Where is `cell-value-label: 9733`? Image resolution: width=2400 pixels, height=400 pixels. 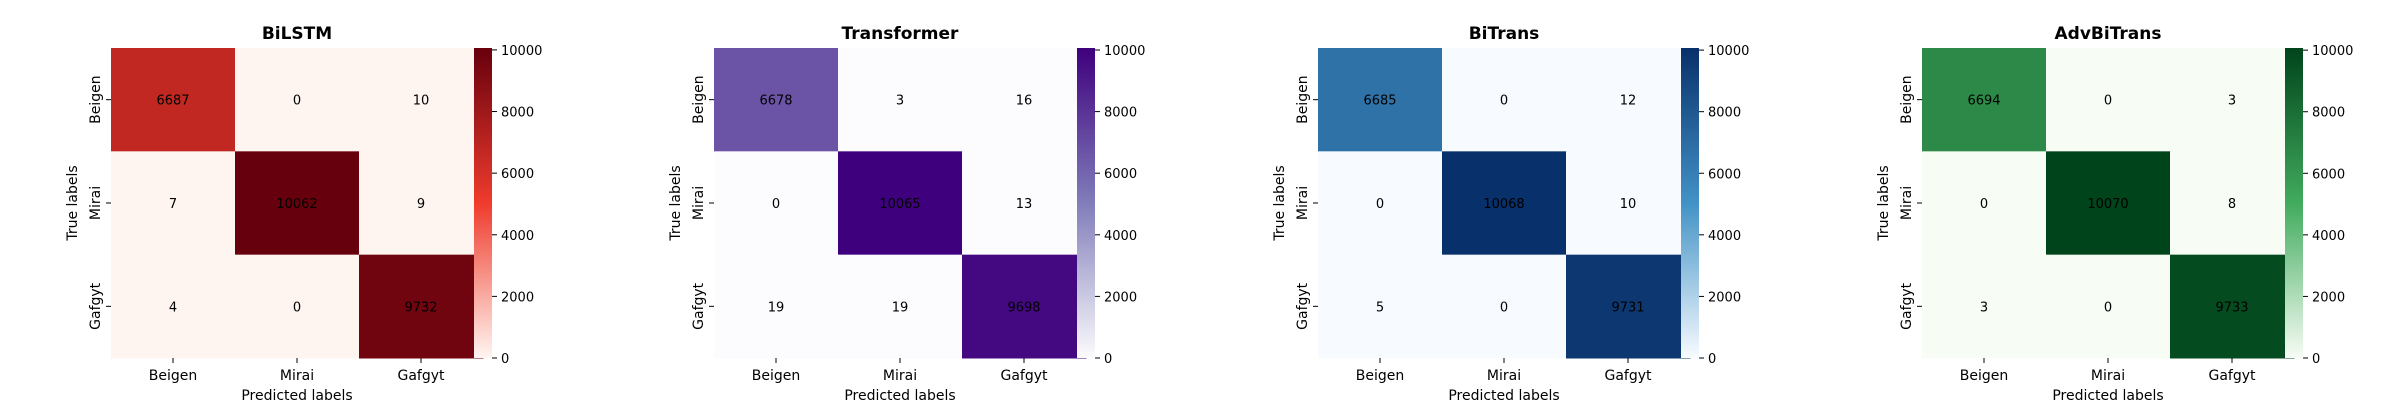 cell-value-label: 9733 is located at coordinates (2231, 307).